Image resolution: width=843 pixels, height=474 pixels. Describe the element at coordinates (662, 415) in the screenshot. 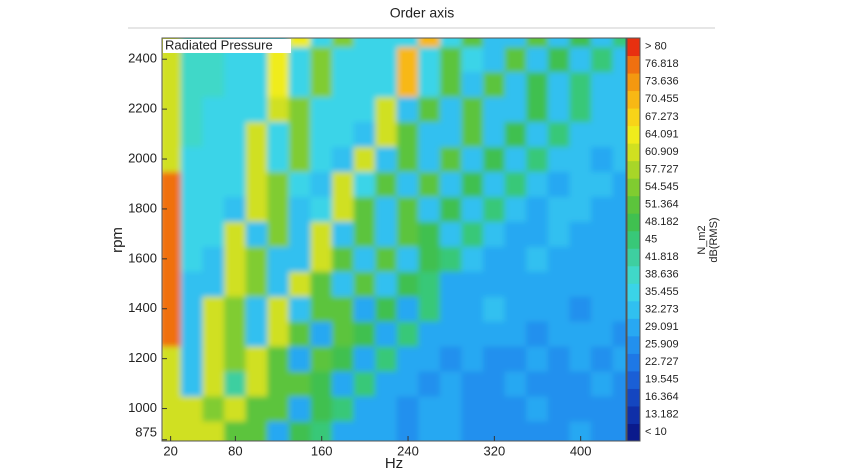

I see `colorbar-label: 13.182` at that location.